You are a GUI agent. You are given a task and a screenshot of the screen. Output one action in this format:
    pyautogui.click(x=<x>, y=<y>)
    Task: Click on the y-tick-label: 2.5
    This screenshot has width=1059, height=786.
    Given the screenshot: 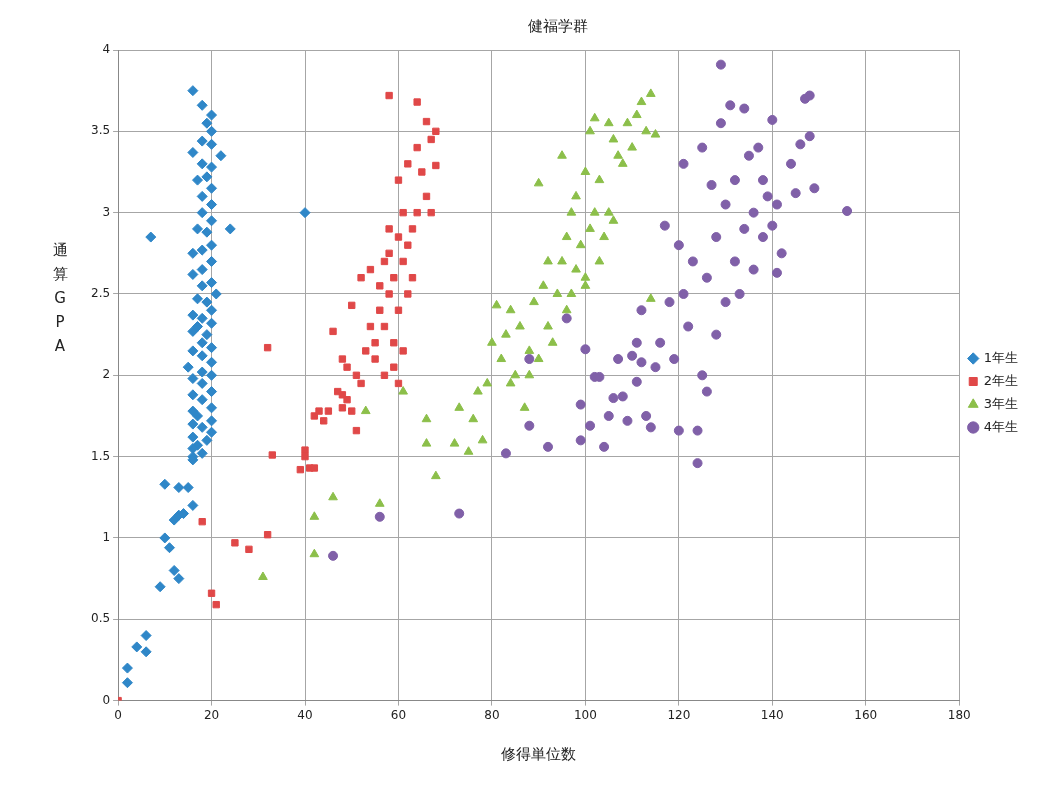 What is the action you would take?
    pyautogui.click(x=100, y=293)
    